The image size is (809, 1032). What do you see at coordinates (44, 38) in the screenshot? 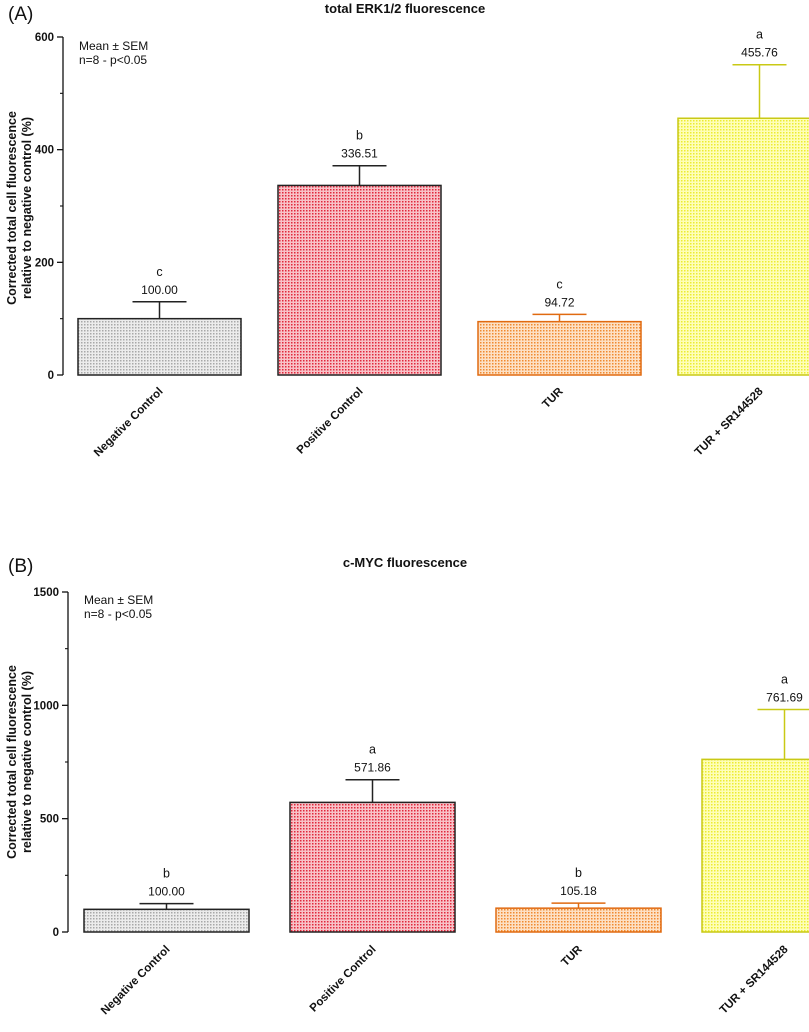
I see `y-tick-label: 600` at bounding box center [44, 38].